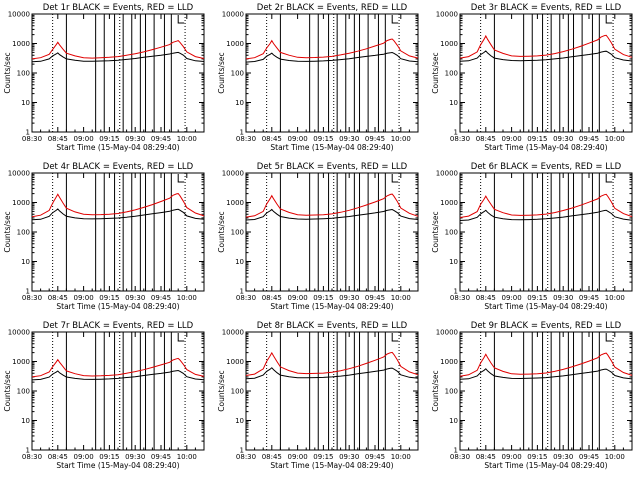 The width and height of the screenshot is (640, 480). What do you see at coordinates (546, 8) in the screenshot?
I see `panel-title: Det 3r BLACK = Events, RED = LLD` at bounding box center [546, 8].